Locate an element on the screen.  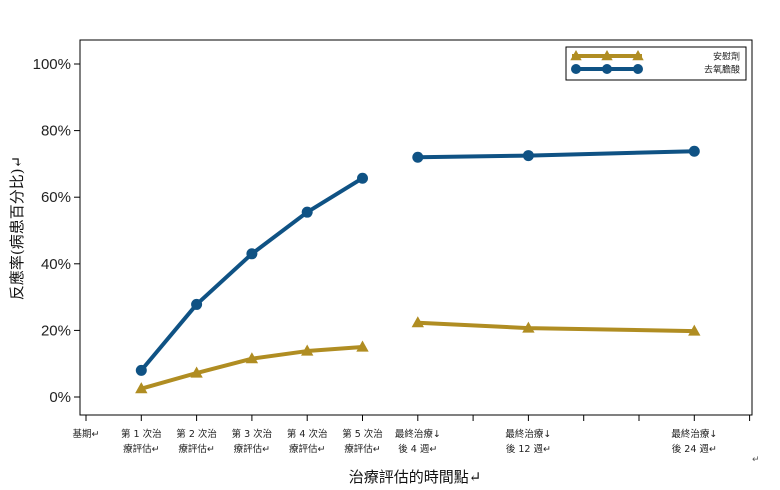
y-tick-label: 60% is located at coordinates (56, 197).